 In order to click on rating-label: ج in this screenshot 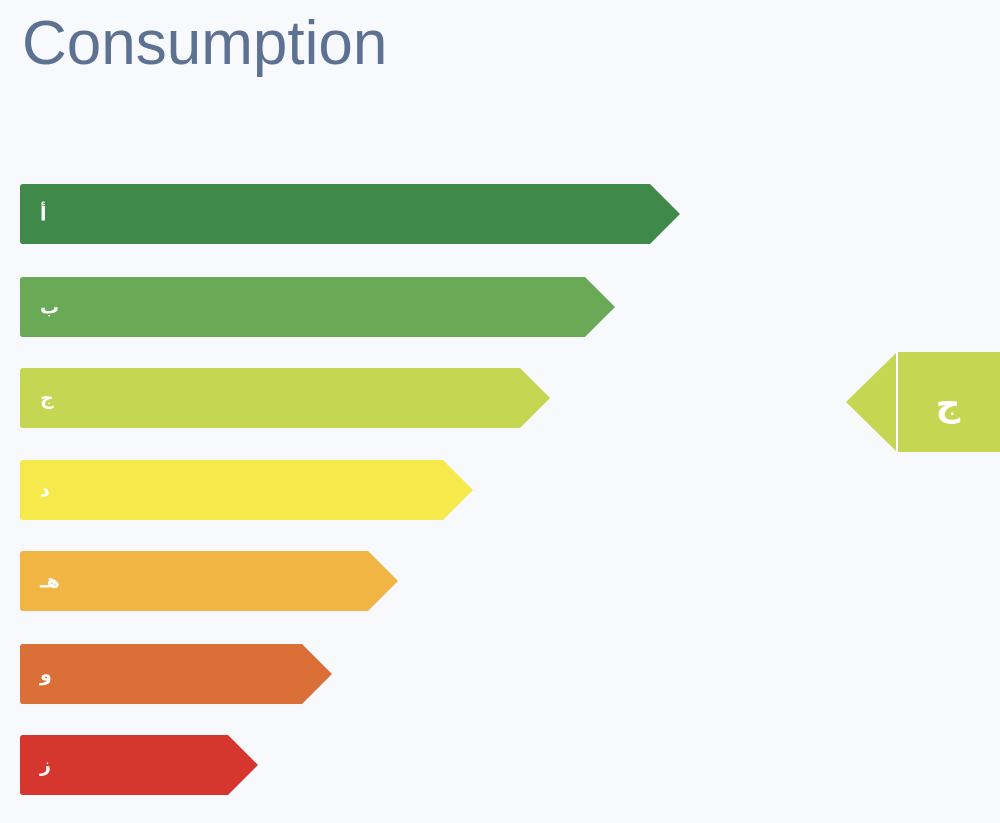, I will do `click(47, 399)`.